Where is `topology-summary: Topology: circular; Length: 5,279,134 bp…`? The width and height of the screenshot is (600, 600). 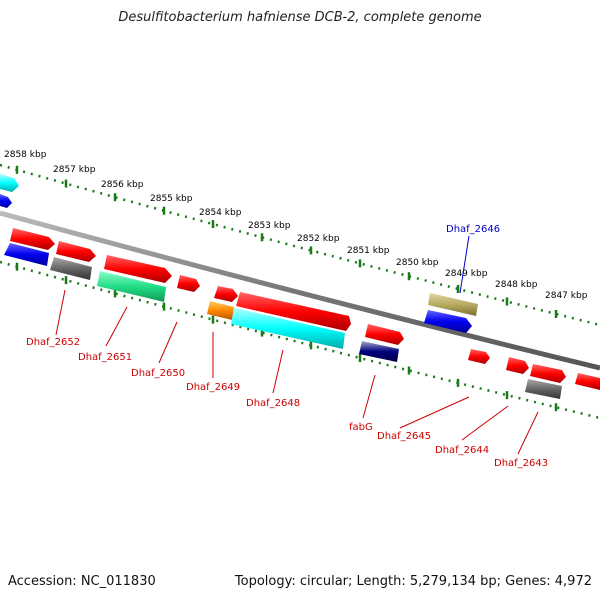
topology-summary: Topology: circular; Length: 5,279,134 bp… is located at coordinates (413, 581).